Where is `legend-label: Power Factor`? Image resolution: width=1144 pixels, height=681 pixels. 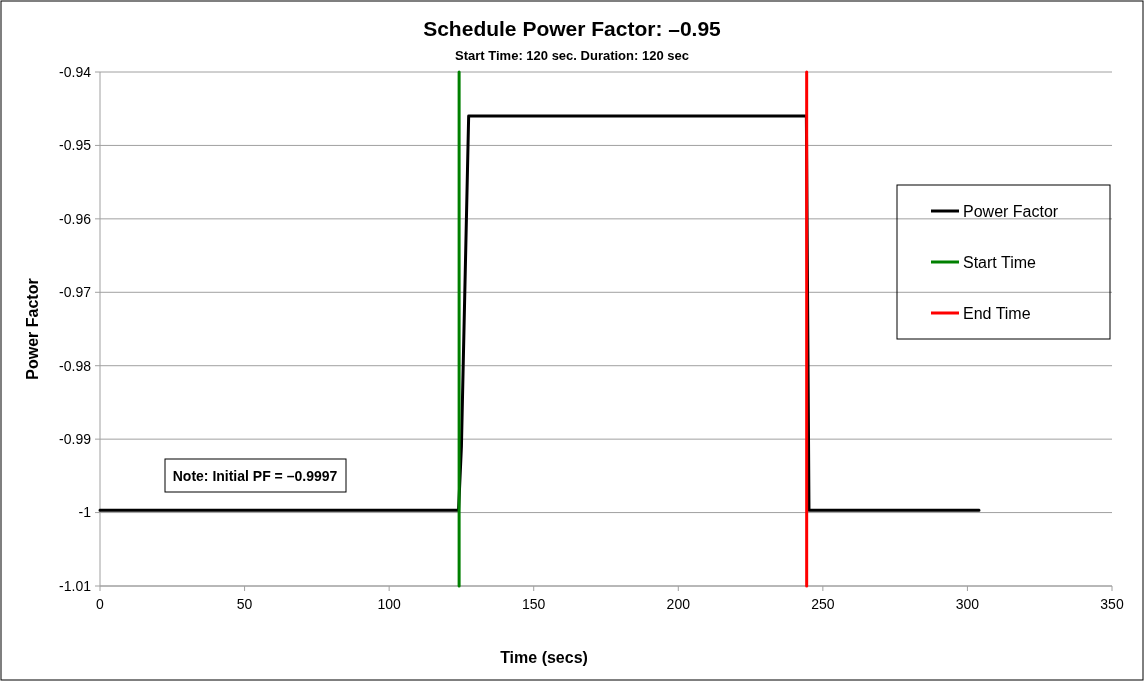 legend-label: Power Factor is located at coordinates (1011, 211).